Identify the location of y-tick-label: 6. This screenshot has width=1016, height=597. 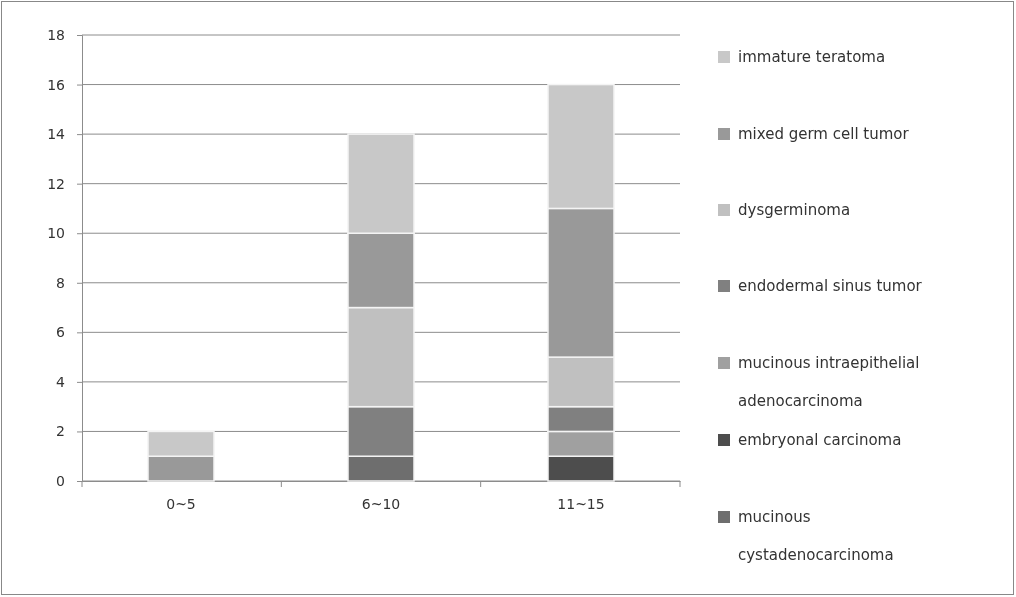
(61, 332).